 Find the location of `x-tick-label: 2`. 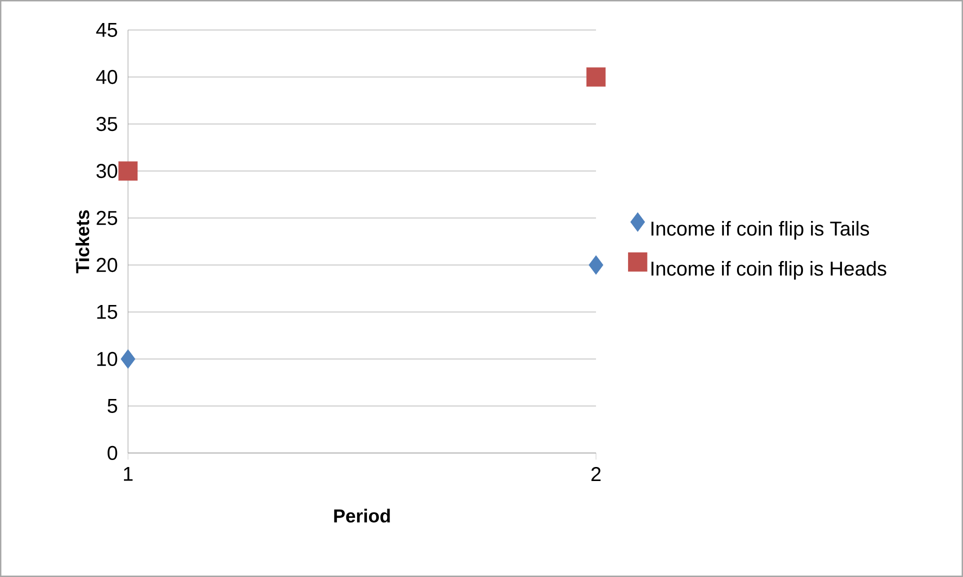

x-tick-label: 2 is located at coordinates (596, 474).